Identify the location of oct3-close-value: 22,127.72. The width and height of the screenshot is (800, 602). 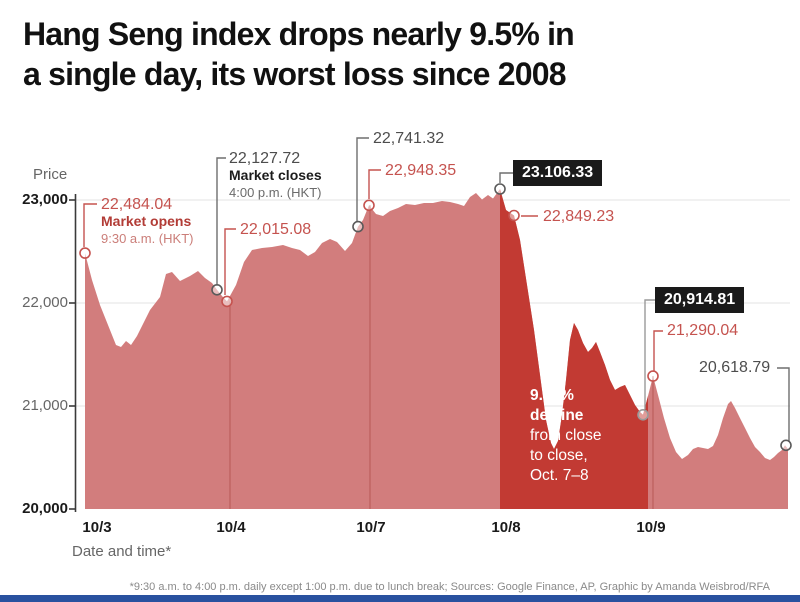
(265, 158).